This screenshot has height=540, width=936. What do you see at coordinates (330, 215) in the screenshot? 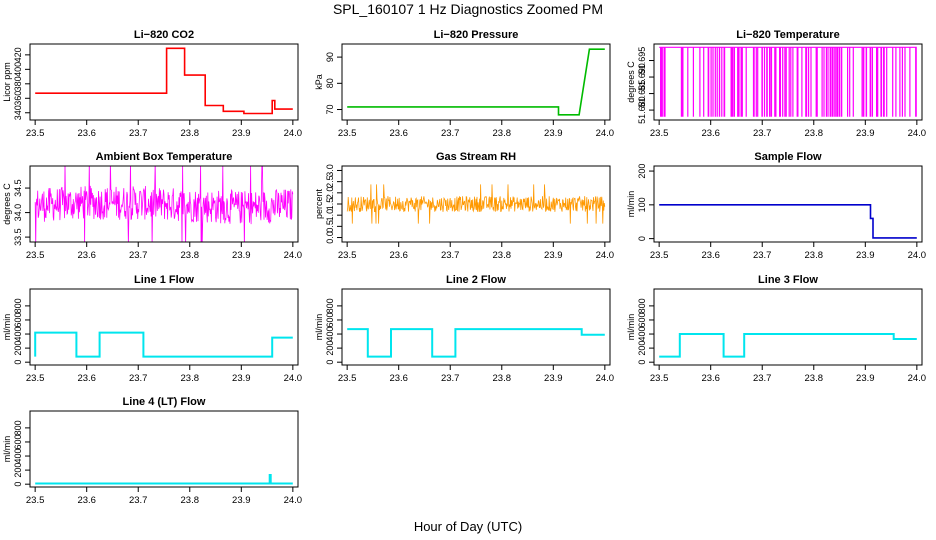
I see `y-tick-label: 1.0` at bounding box center [330, 215].